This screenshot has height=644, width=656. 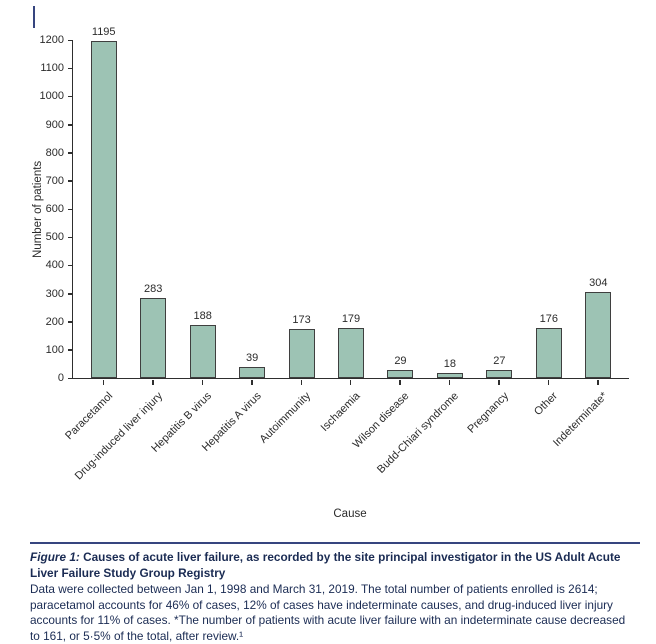 What do you see at coordinates (54, 152) in the screenshot?
I see `y-tick-label-800: 800` at bounding box center [54, 152].